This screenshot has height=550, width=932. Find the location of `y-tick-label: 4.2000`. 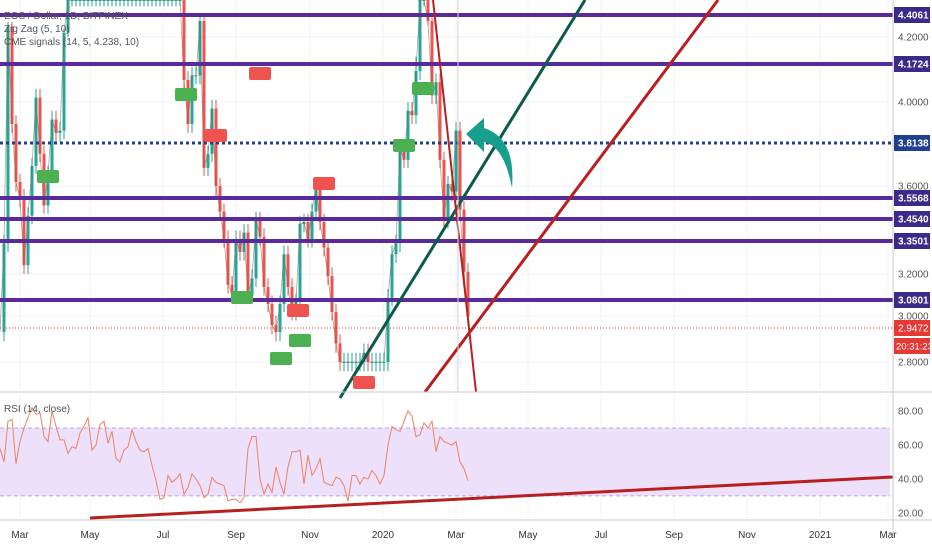

y-tick-label: 4.2000 is located at coordinates (913, 38).